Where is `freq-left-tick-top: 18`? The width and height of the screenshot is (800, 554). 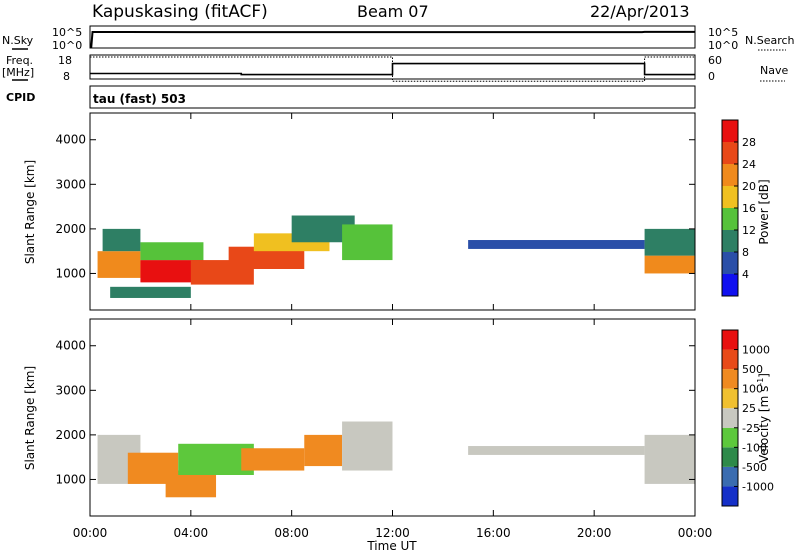 freq-left-tick-top: 18 is located at coordinates (65, 60).